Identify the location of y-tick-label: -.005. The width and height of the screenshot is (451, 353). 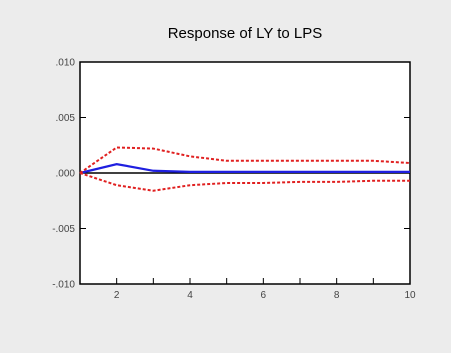
(63, 229).